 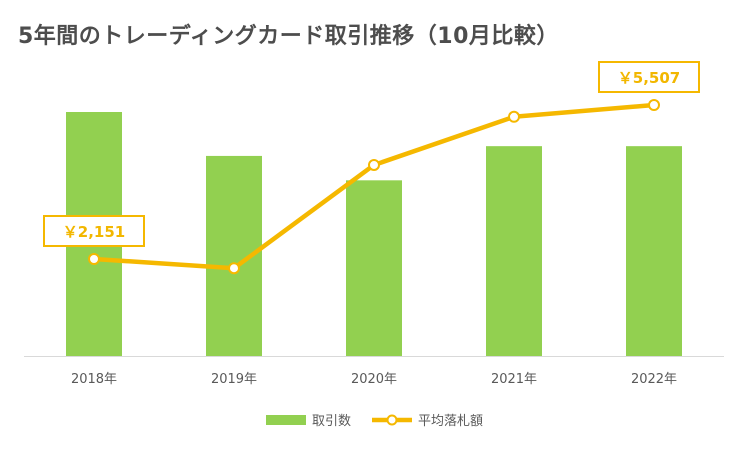 I want to click on x-tick-label: 2021年, so click(x=514, y=379).